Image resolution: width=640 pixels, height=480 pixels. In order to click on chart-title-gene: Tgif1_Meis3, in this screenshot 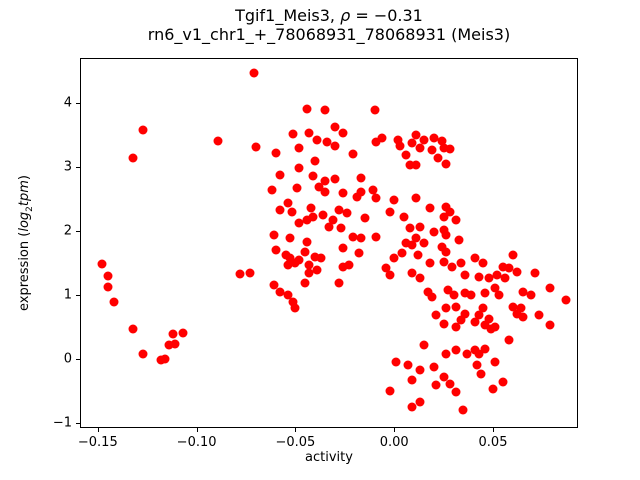, I will do `click(288, 15)`.